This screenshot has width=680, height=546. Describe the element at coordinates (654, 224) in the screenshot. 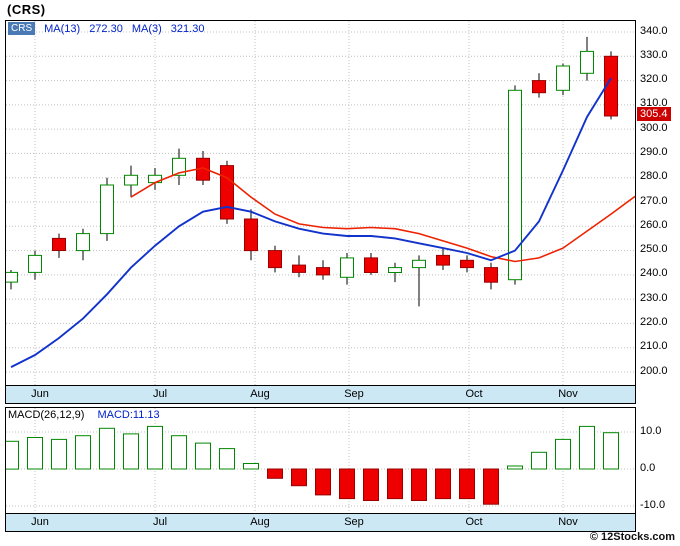

I see `price-tick-label: 260.0` at that location.